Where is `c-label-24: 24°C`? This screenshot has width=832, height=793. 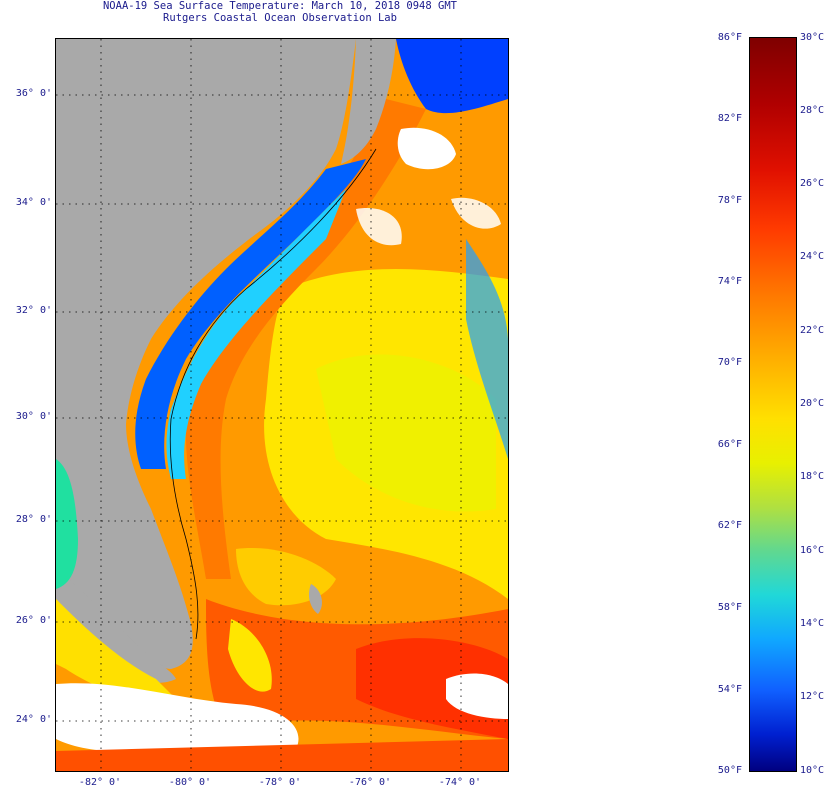
c-label-24: 24°C is located at coordinates (812, 256).